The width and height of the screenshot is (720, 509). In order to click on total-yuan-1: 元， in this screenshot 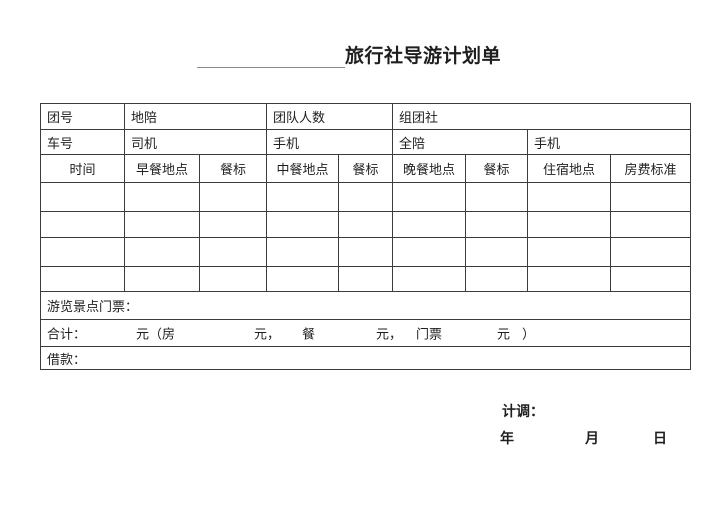, I will do `click(267, 334)`.